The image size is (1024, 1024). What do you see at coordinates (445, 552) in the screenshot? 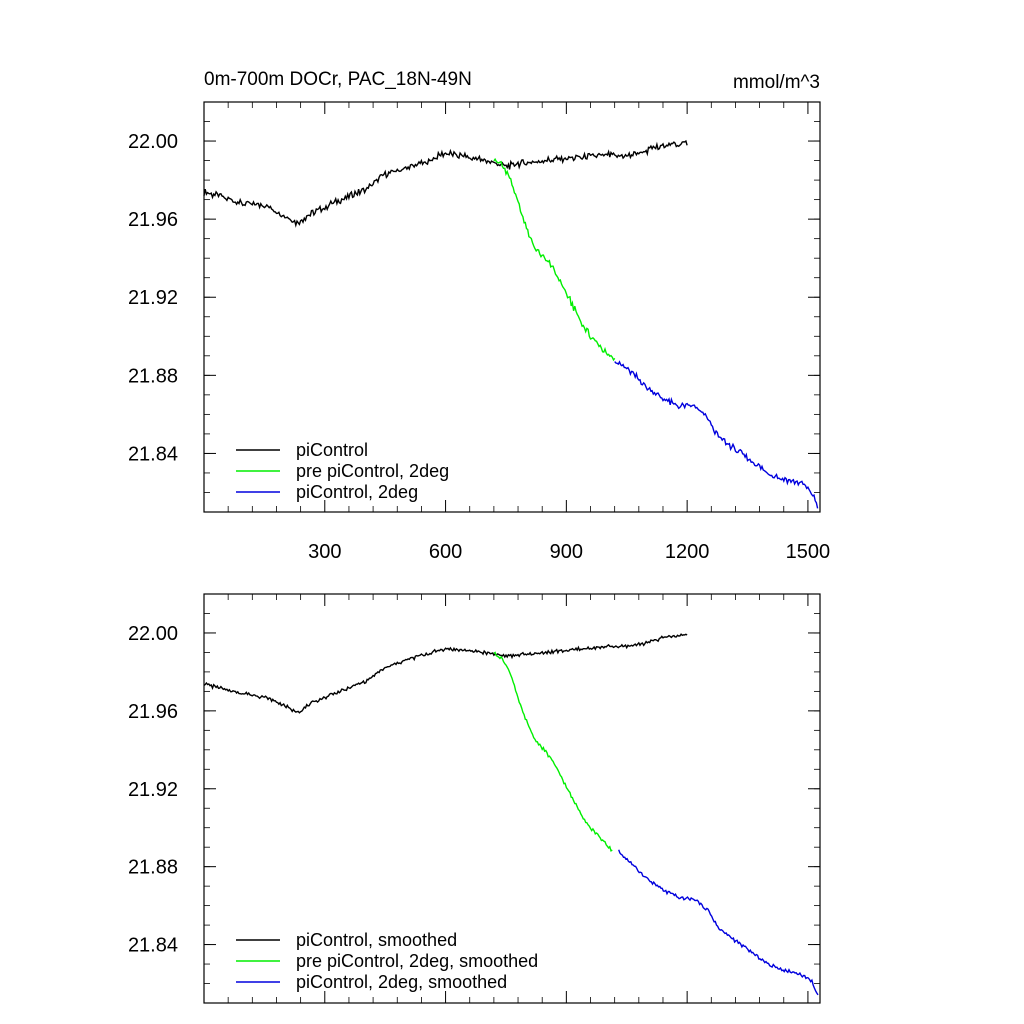
I see `x-tick-label: 600` at bounding box center [445, 552].